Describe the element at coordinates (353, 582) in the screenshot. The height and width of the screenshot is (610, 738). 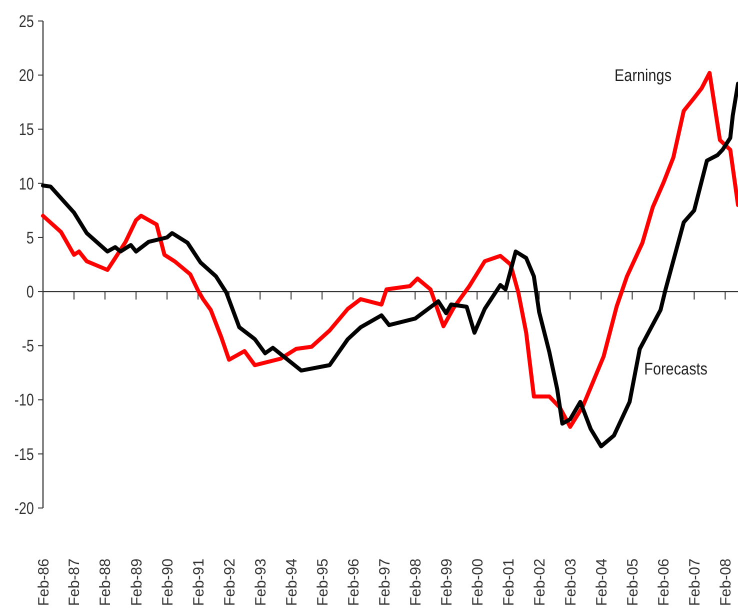
I see `x-tick-label: Feb-96` at that location.